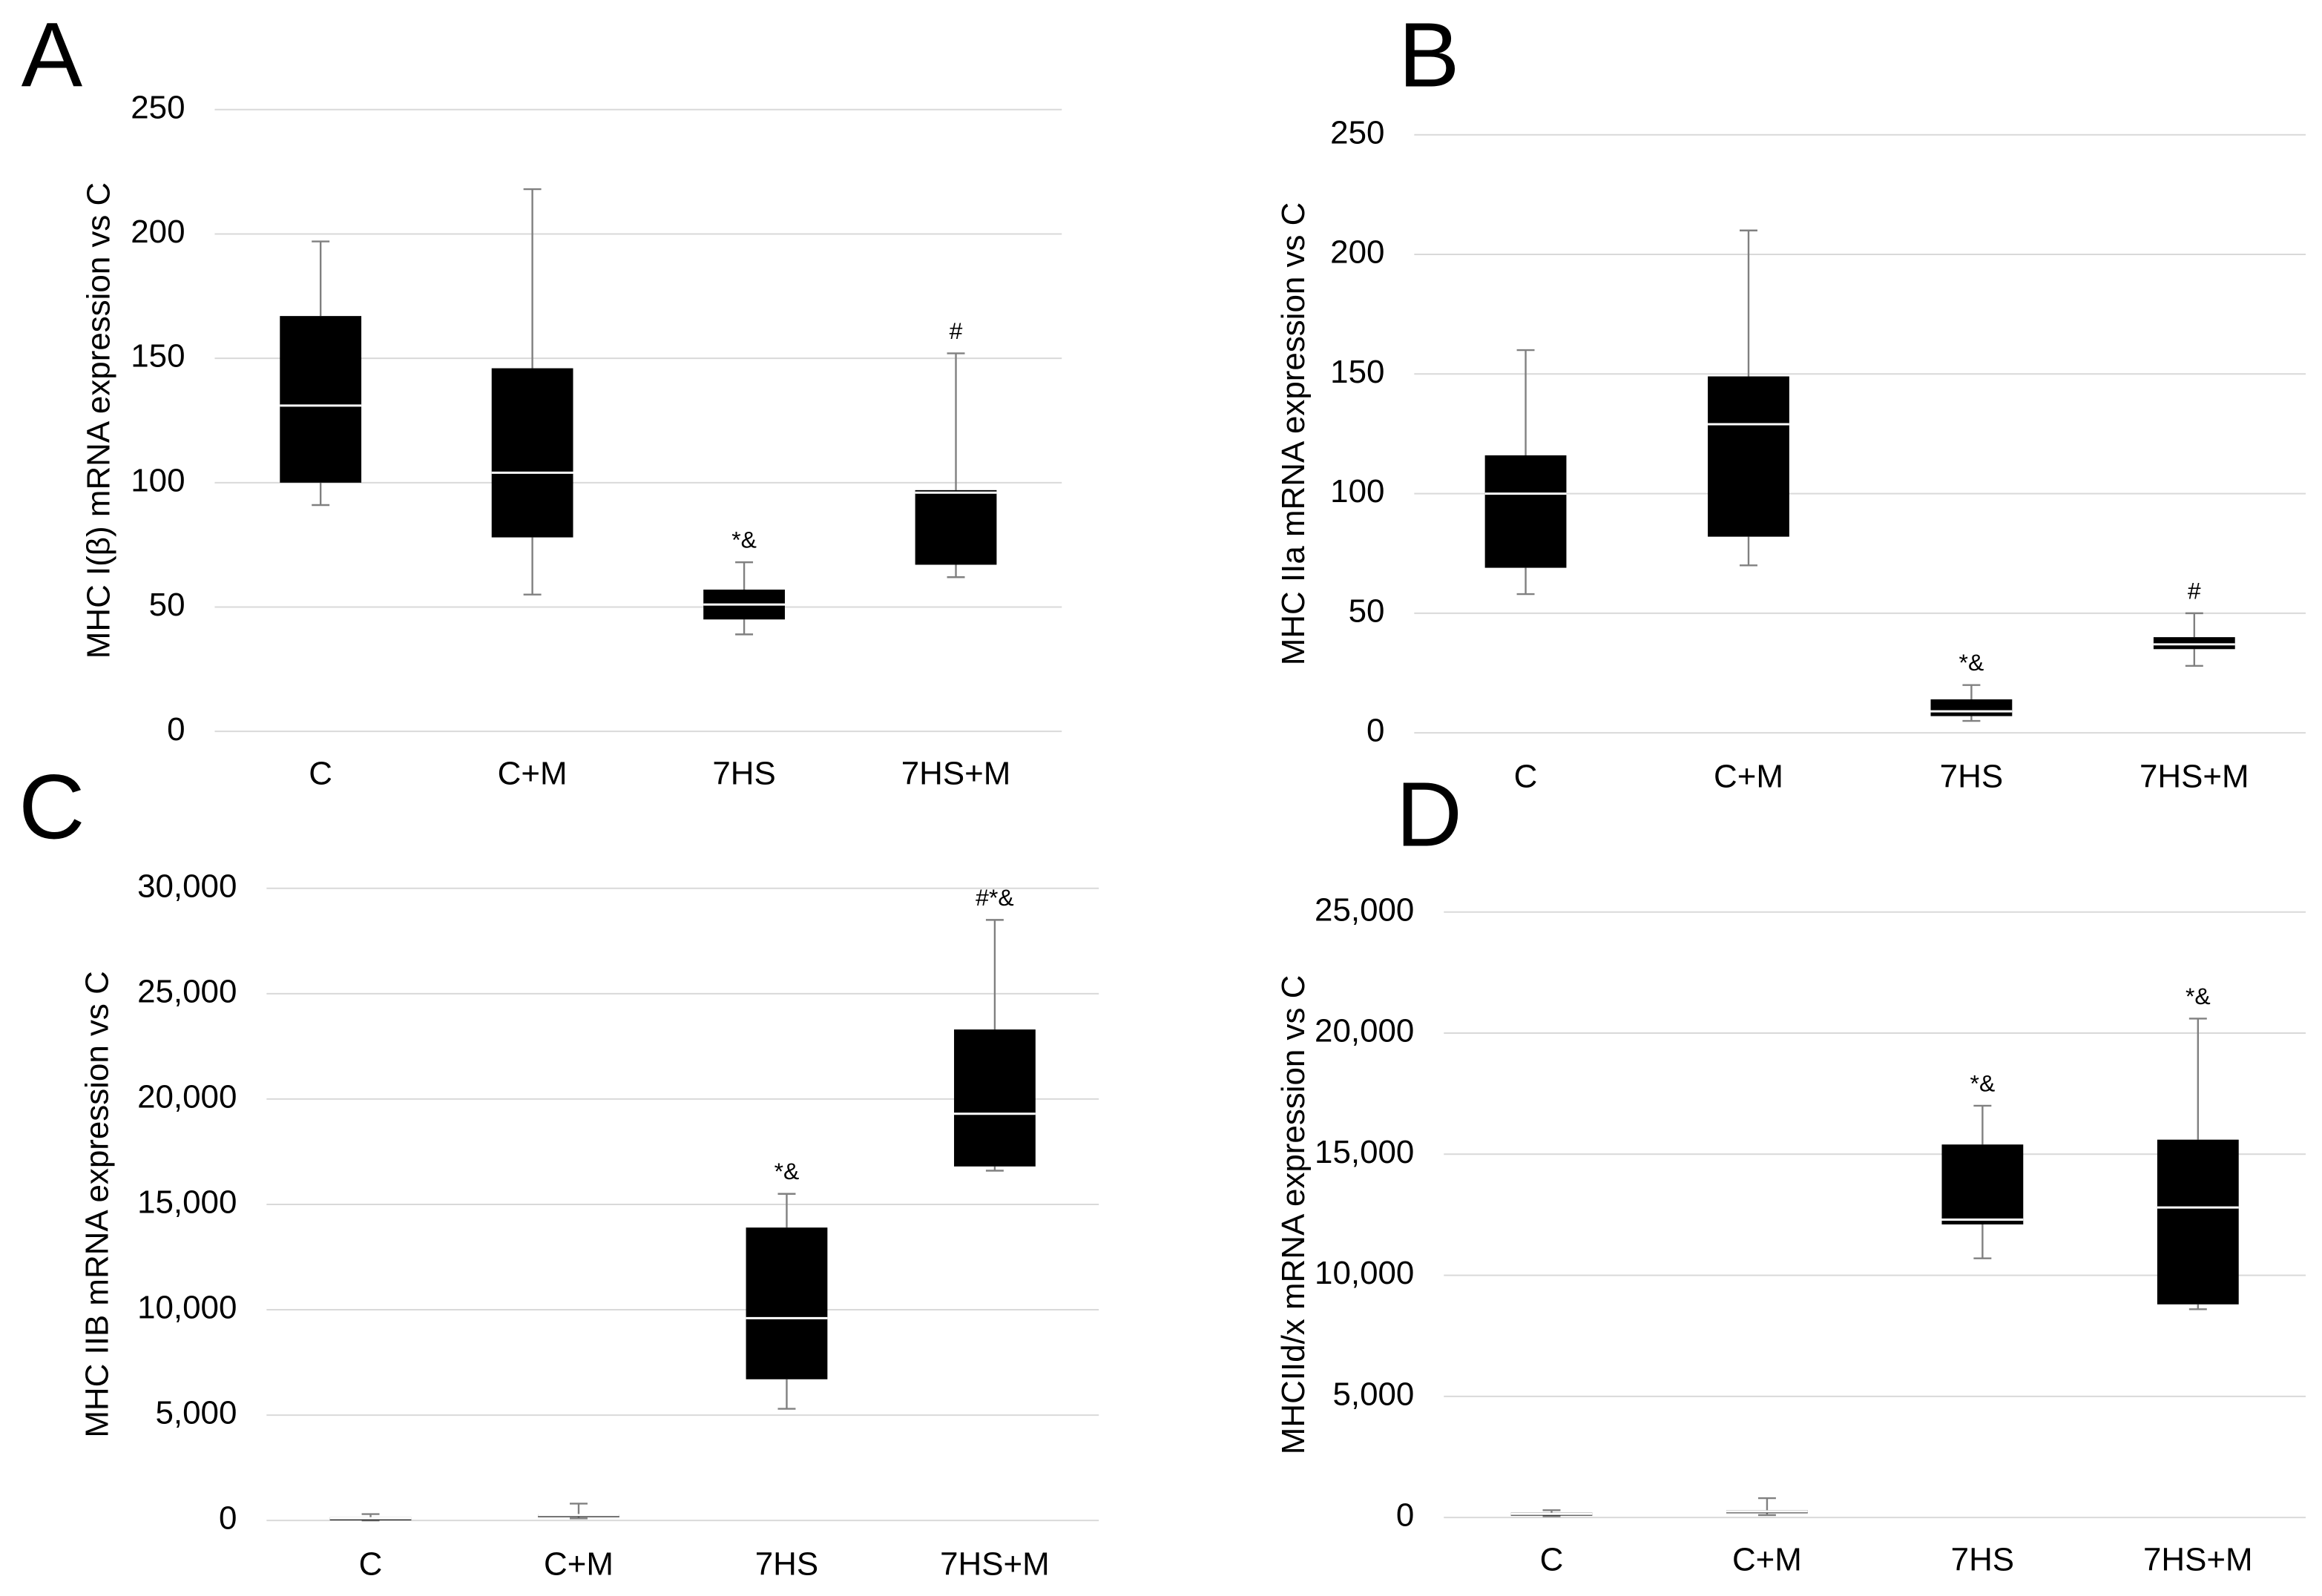 Image resolution: width=2322 pixels, height=1596 pixels. Describe the element at coordinates (994, 898) in the screenshot. I see `annotation: #*&` at that location.